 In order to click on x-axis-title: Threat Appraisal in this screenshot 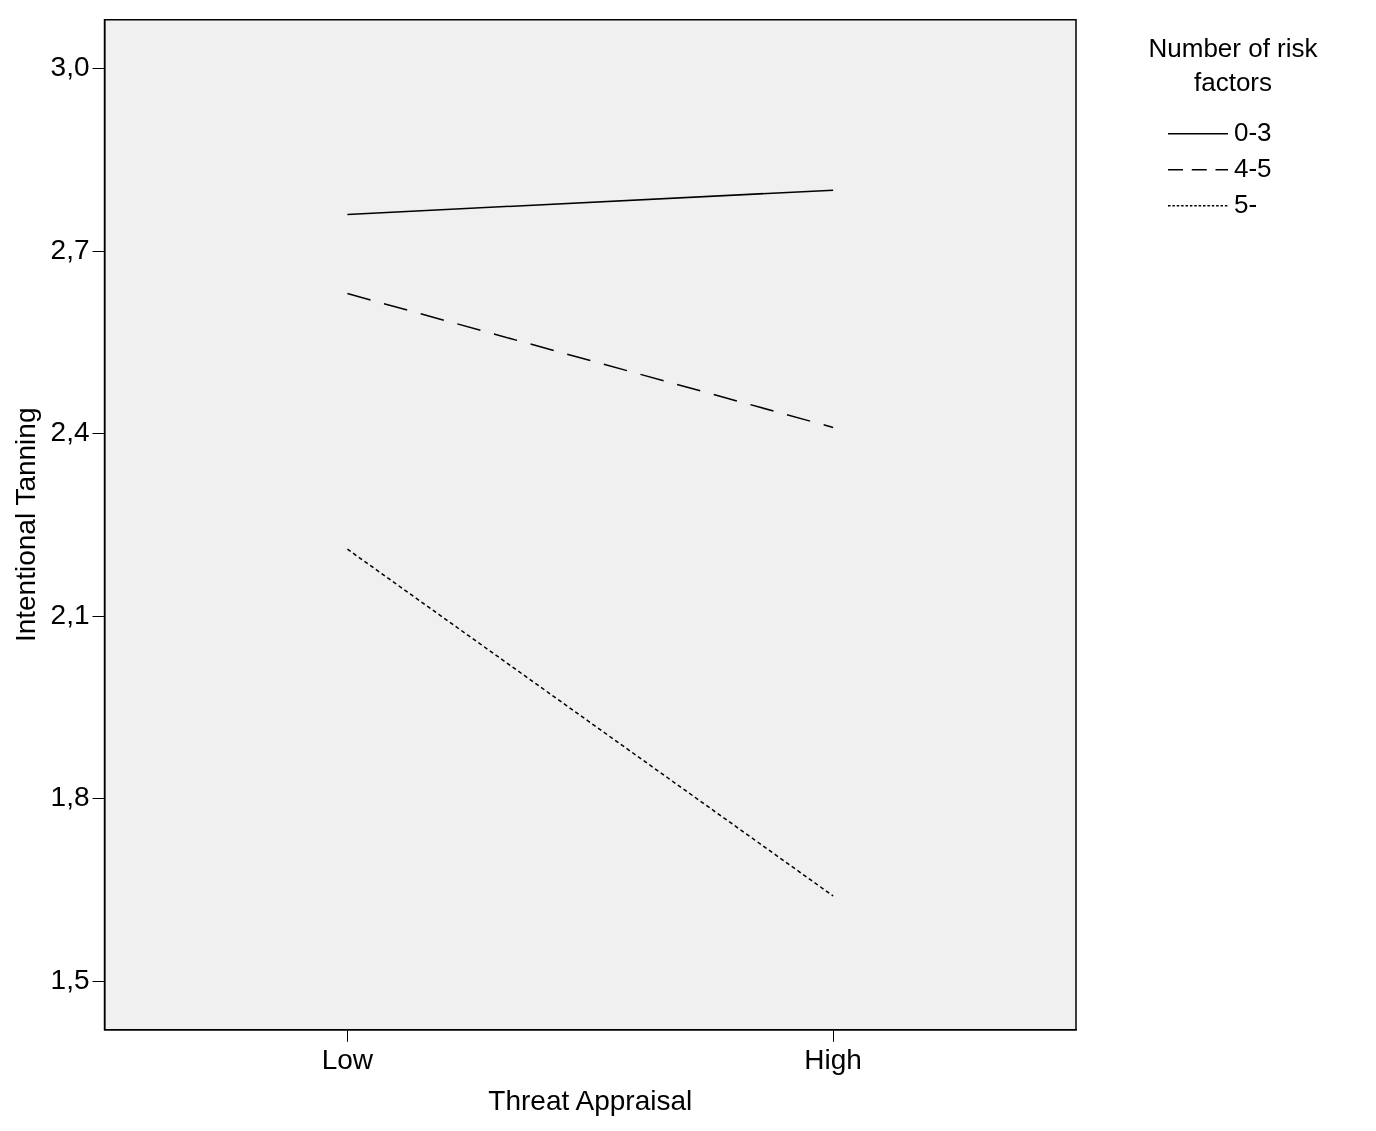, I will do `click(590, 1100)`.